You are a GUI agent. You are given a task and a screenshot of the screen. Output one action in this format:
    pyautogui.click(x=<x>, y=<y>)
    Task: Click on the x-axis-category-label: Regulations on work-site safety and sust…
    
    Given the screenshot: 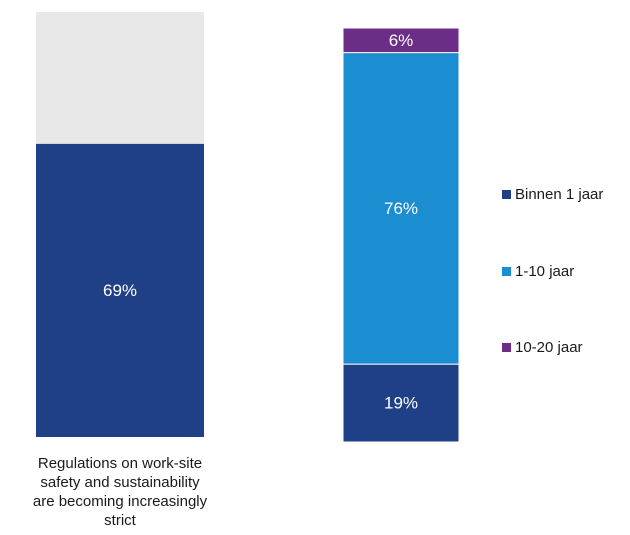 What is the action you would take?
    pyautogui.click(x=120, y=492)
    